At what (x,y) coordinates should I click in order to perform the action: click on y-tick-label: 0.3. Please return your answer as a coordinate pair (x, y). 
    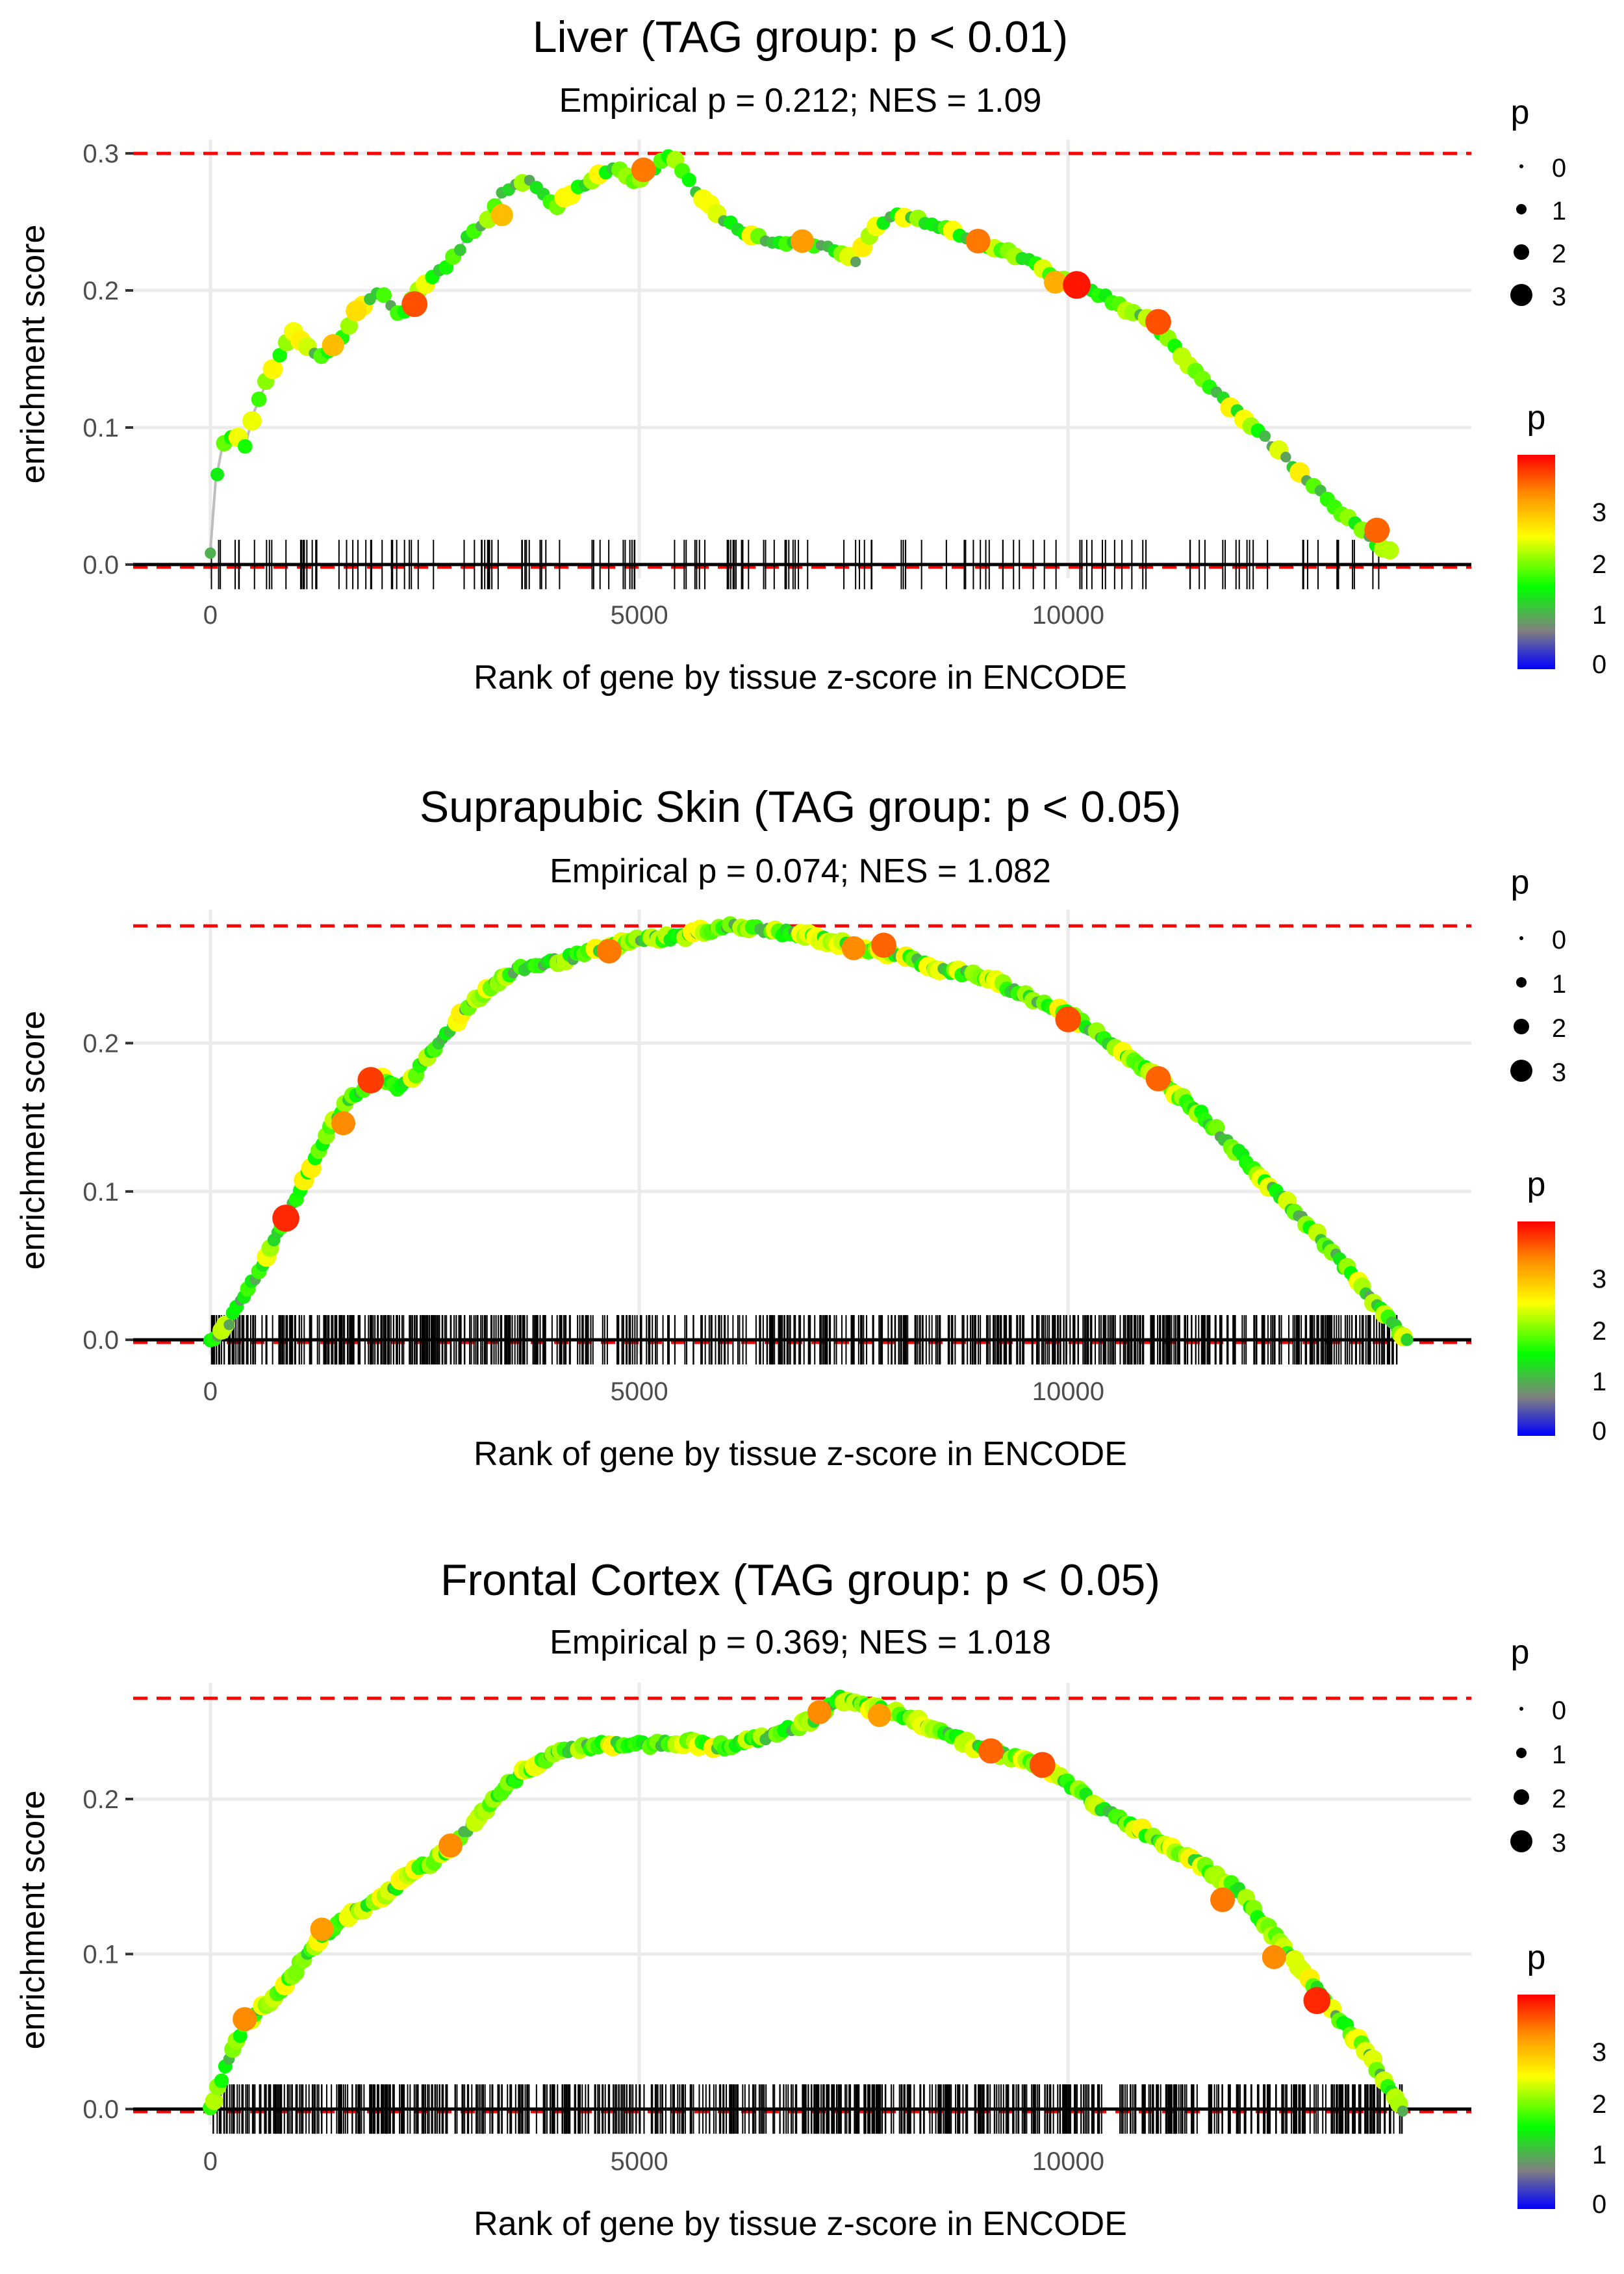
    Looking at the image, I should click on (100, 154).